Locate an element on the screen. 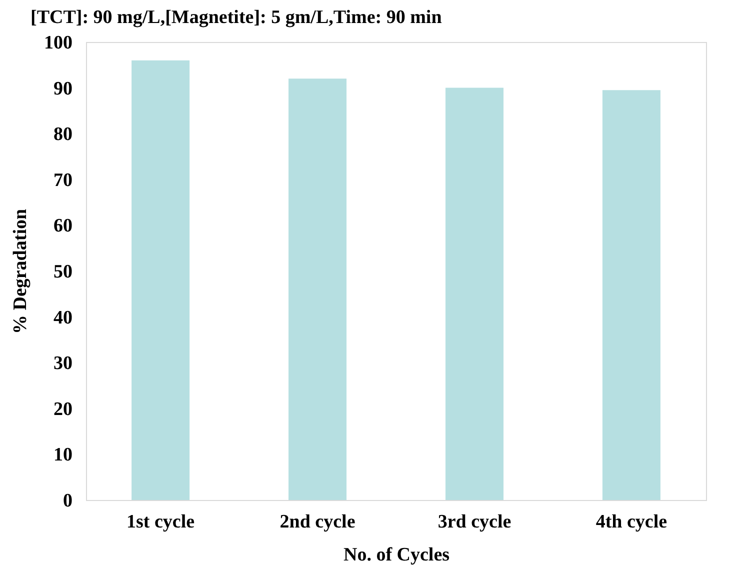 This screenshot has width=748, height=586. x-tick-label: 2nd cycle is located at coordinates (318, 522).